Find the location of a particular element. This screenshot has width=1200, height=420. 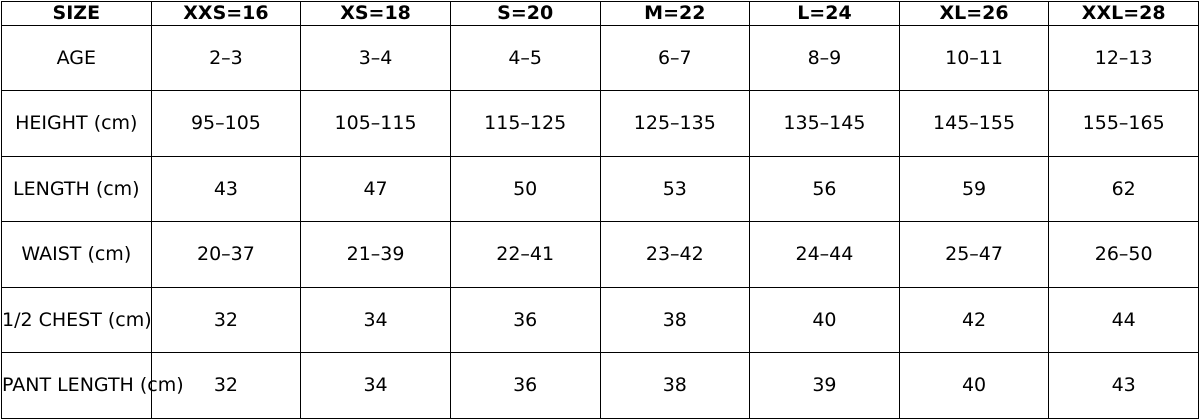

row-label: WAIST (cm) is located at coordinates (76, 254).